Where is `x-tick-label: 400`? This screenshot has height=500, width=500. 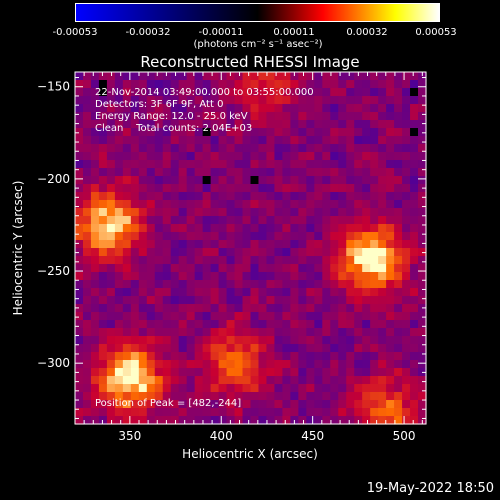
x-tick-label: 400 is located at coordinates (221, 436).